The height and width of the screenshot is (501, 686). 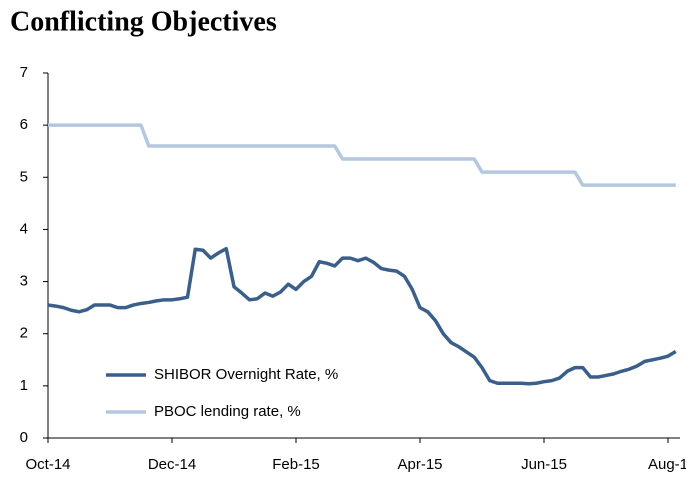 What do you see at coordinates (544, 464) in the screenshot?
I see `x-tick-label: Jun-15` at bounding box center [544, 464].